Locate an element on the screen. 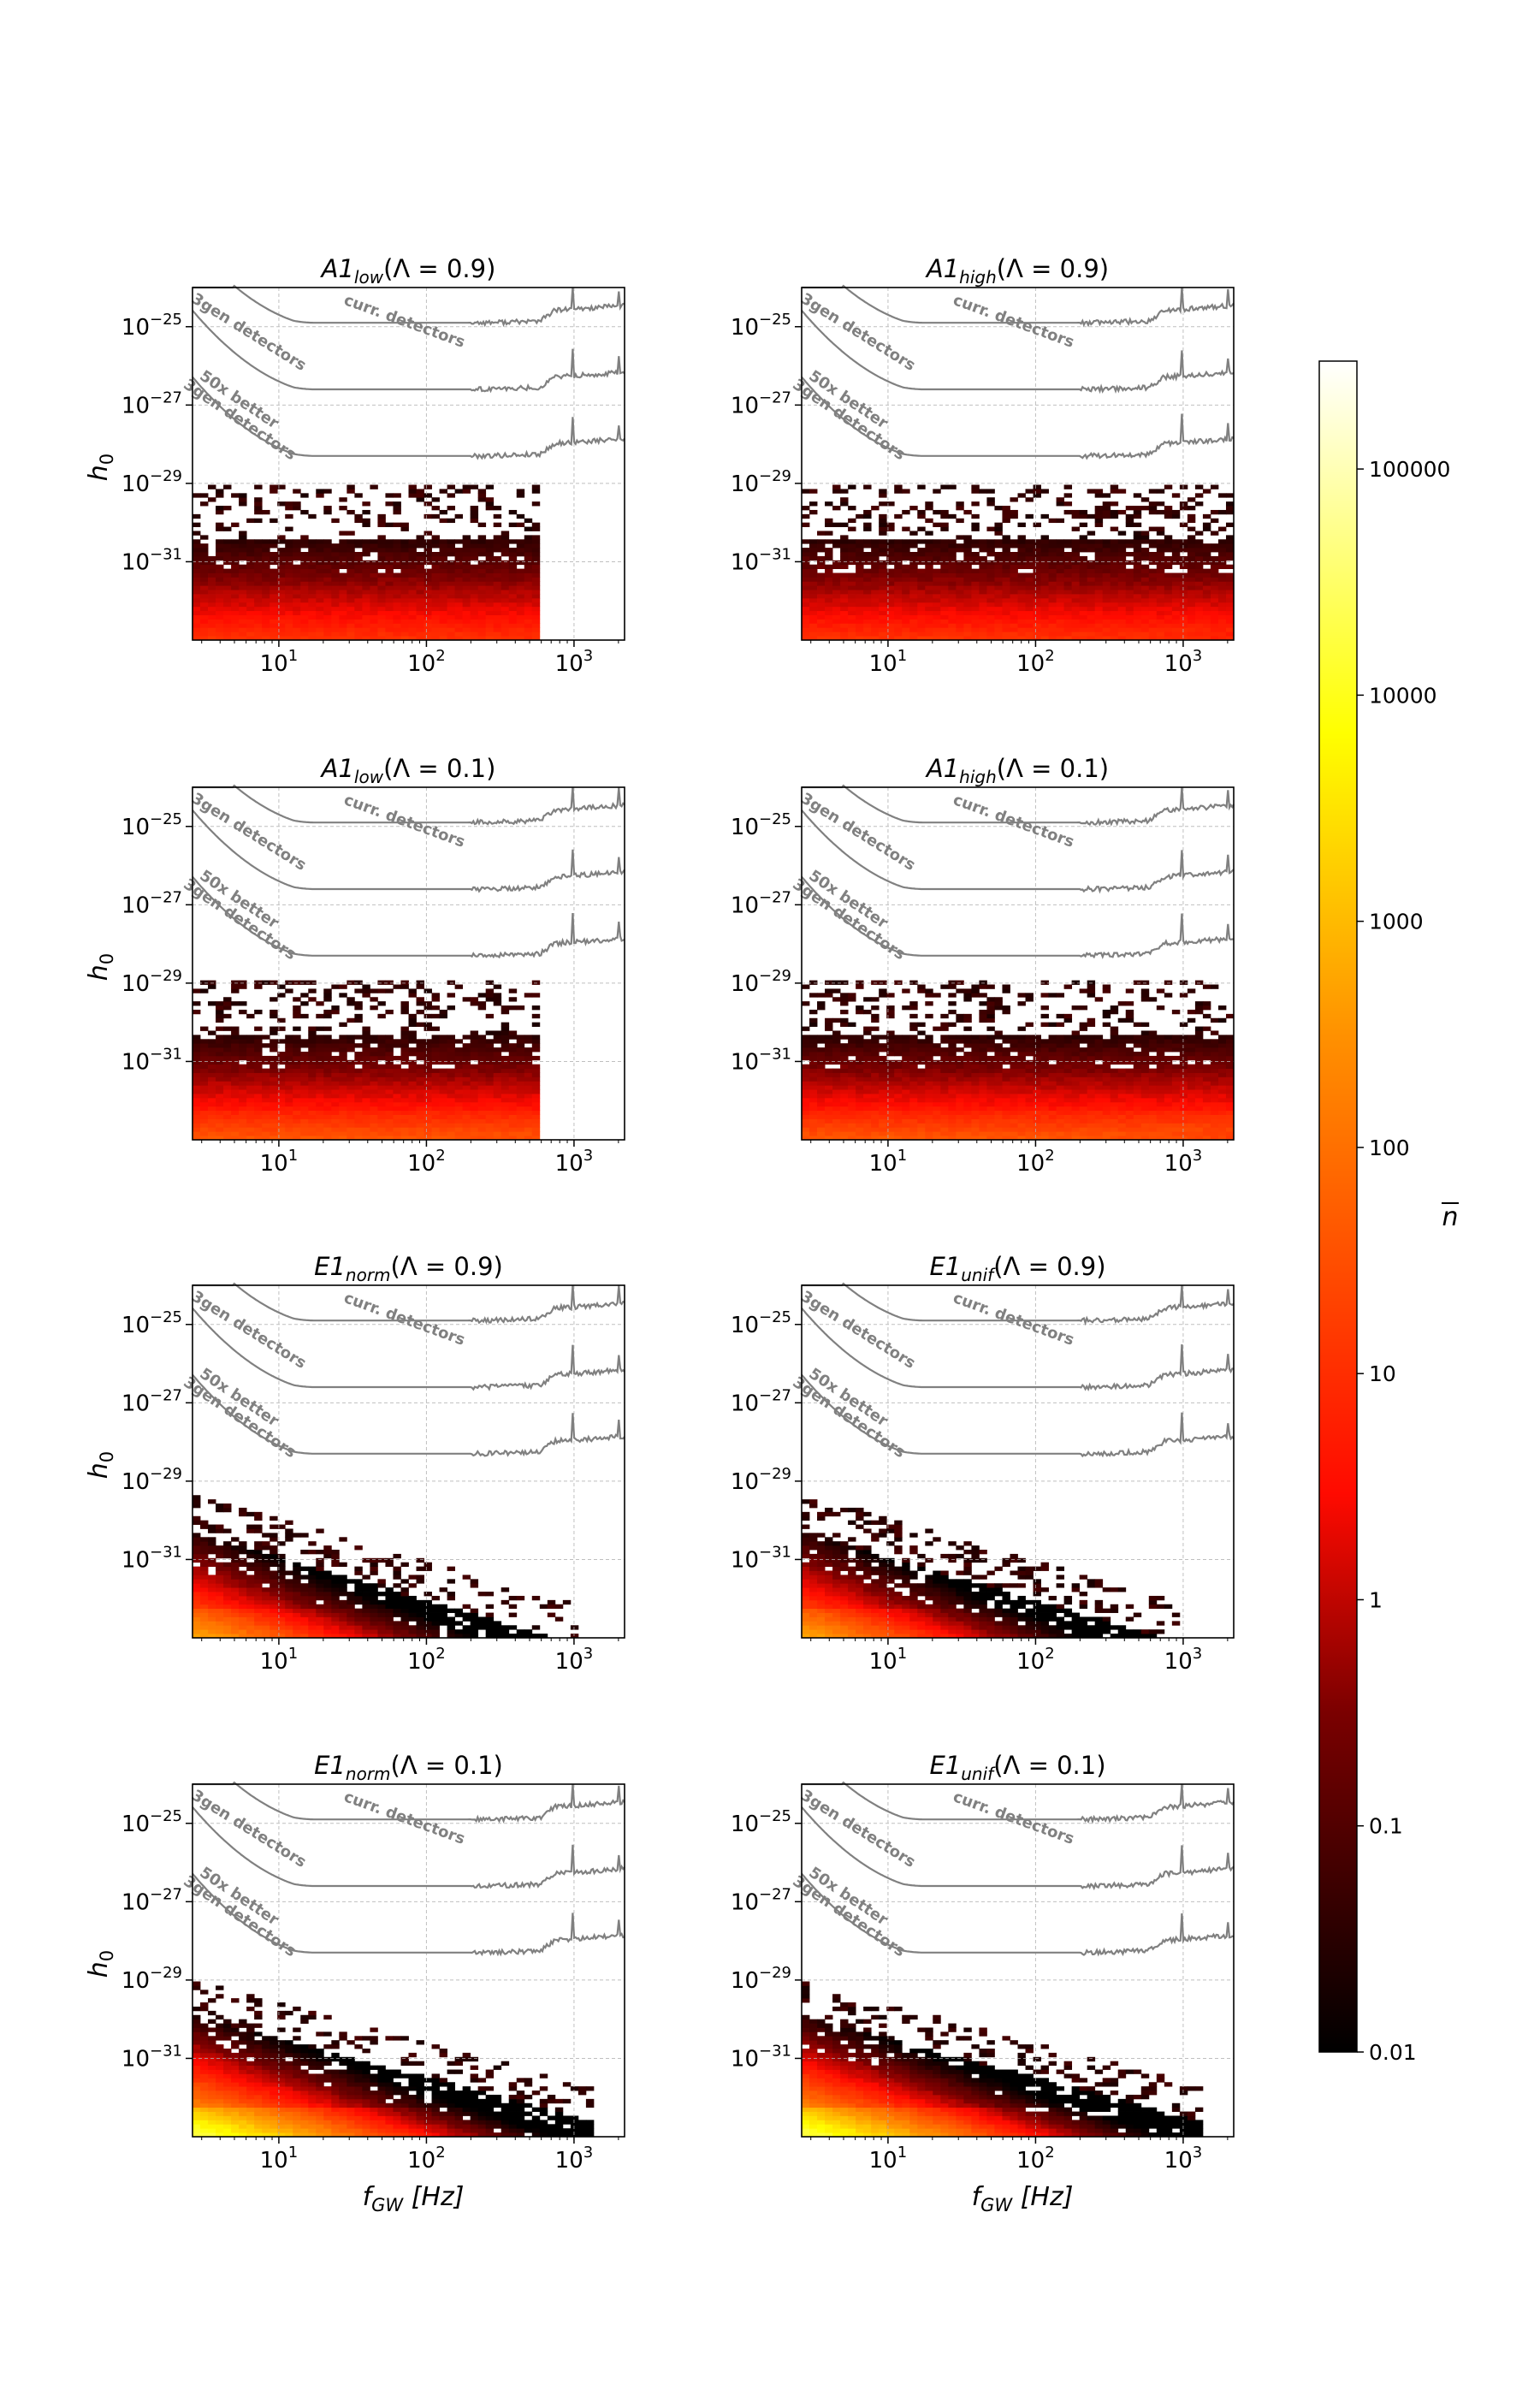 The height and width of the screenshot is (2396, 1540). tick-base: 10 is located at coordinates (569, 1164).